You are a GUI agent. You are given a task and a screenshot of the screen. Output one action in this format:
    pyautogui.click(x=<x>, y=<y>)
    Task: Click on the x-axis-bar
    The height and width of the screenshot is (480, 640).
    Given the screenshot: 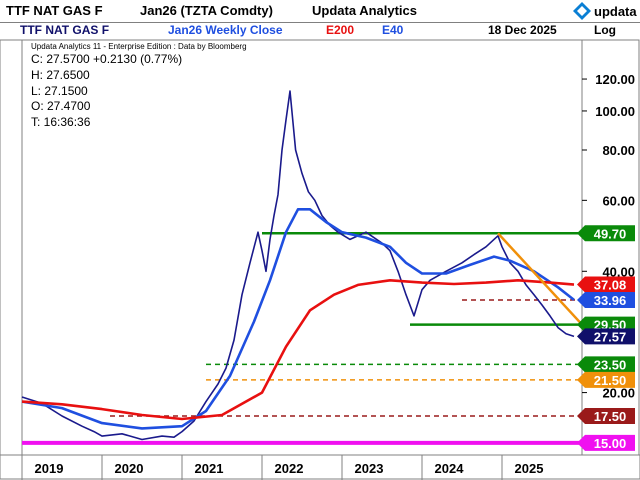 What is the action you would take?
    pyautogui.click(x=320, y=467)
    